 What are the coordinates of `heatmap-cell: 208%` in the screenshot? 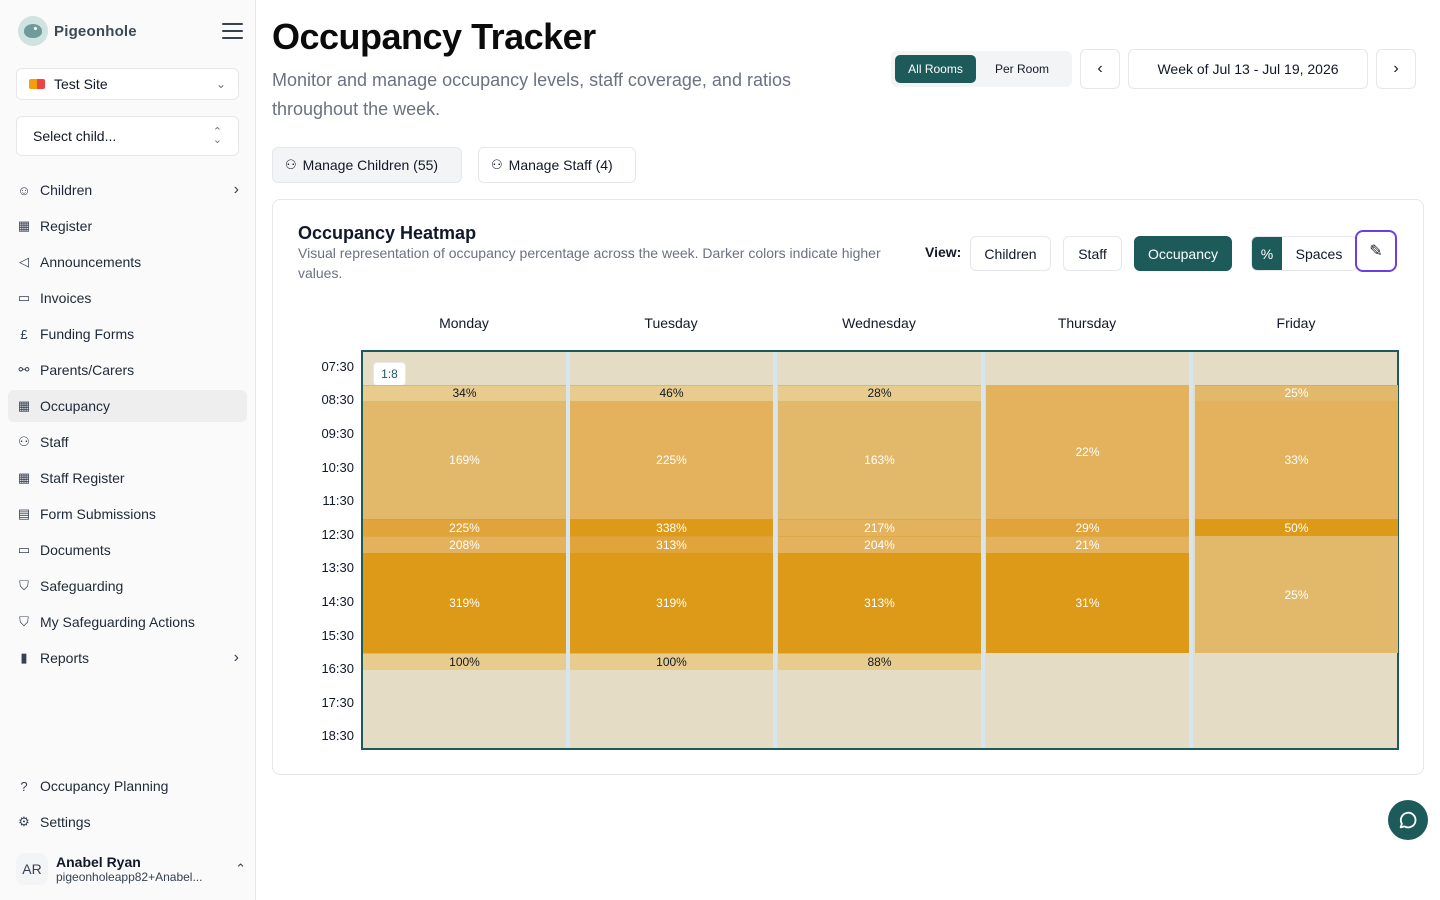 It's located at (464, 544).